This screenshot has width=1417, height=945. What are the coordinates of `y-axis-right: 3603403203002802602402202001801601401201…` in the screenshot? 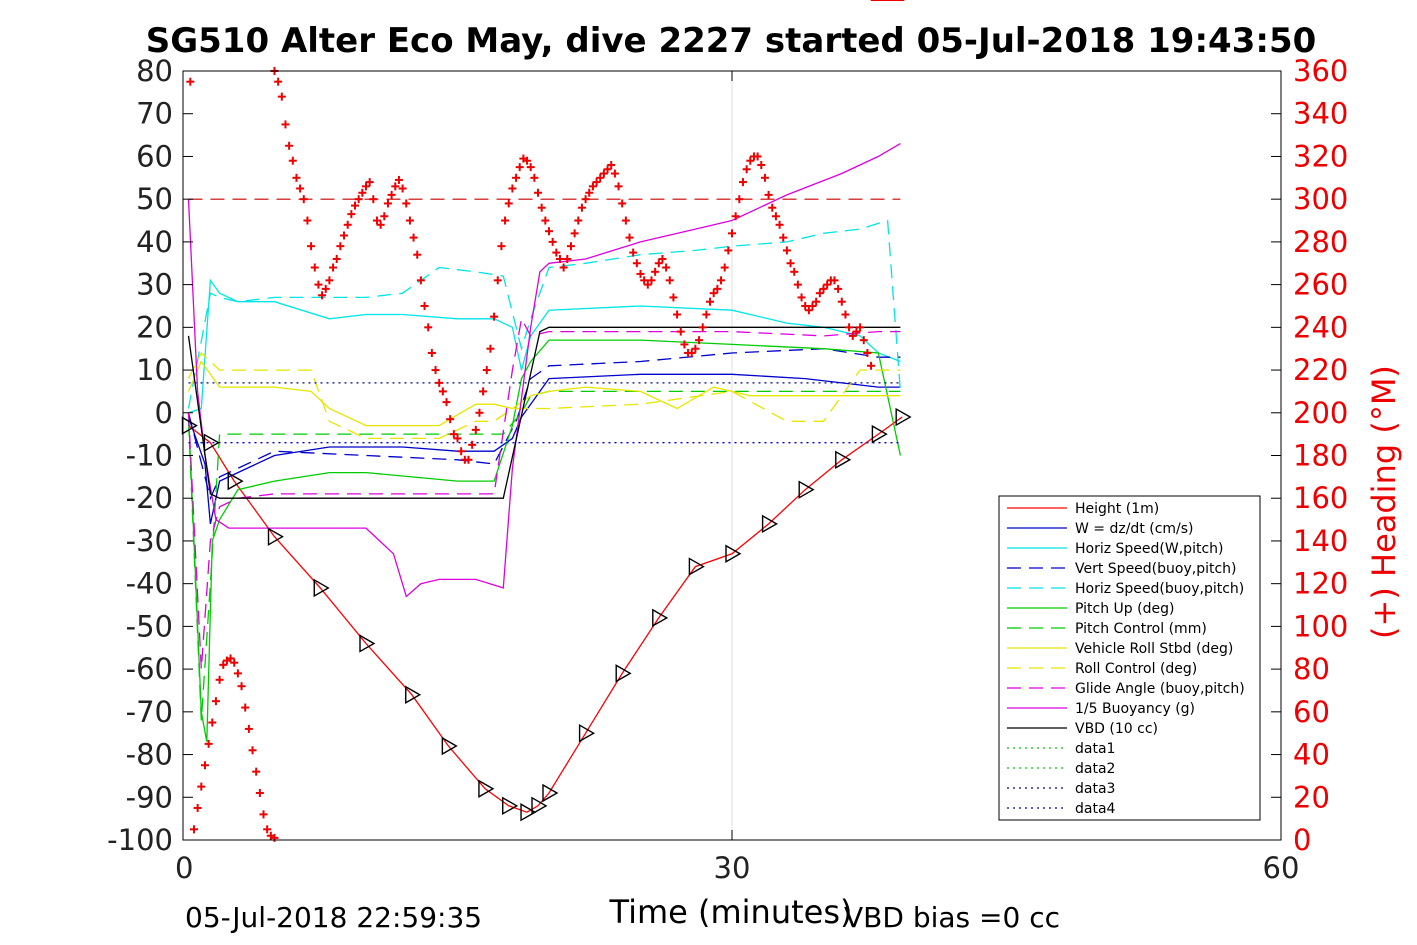 It's located at (1320, 455).